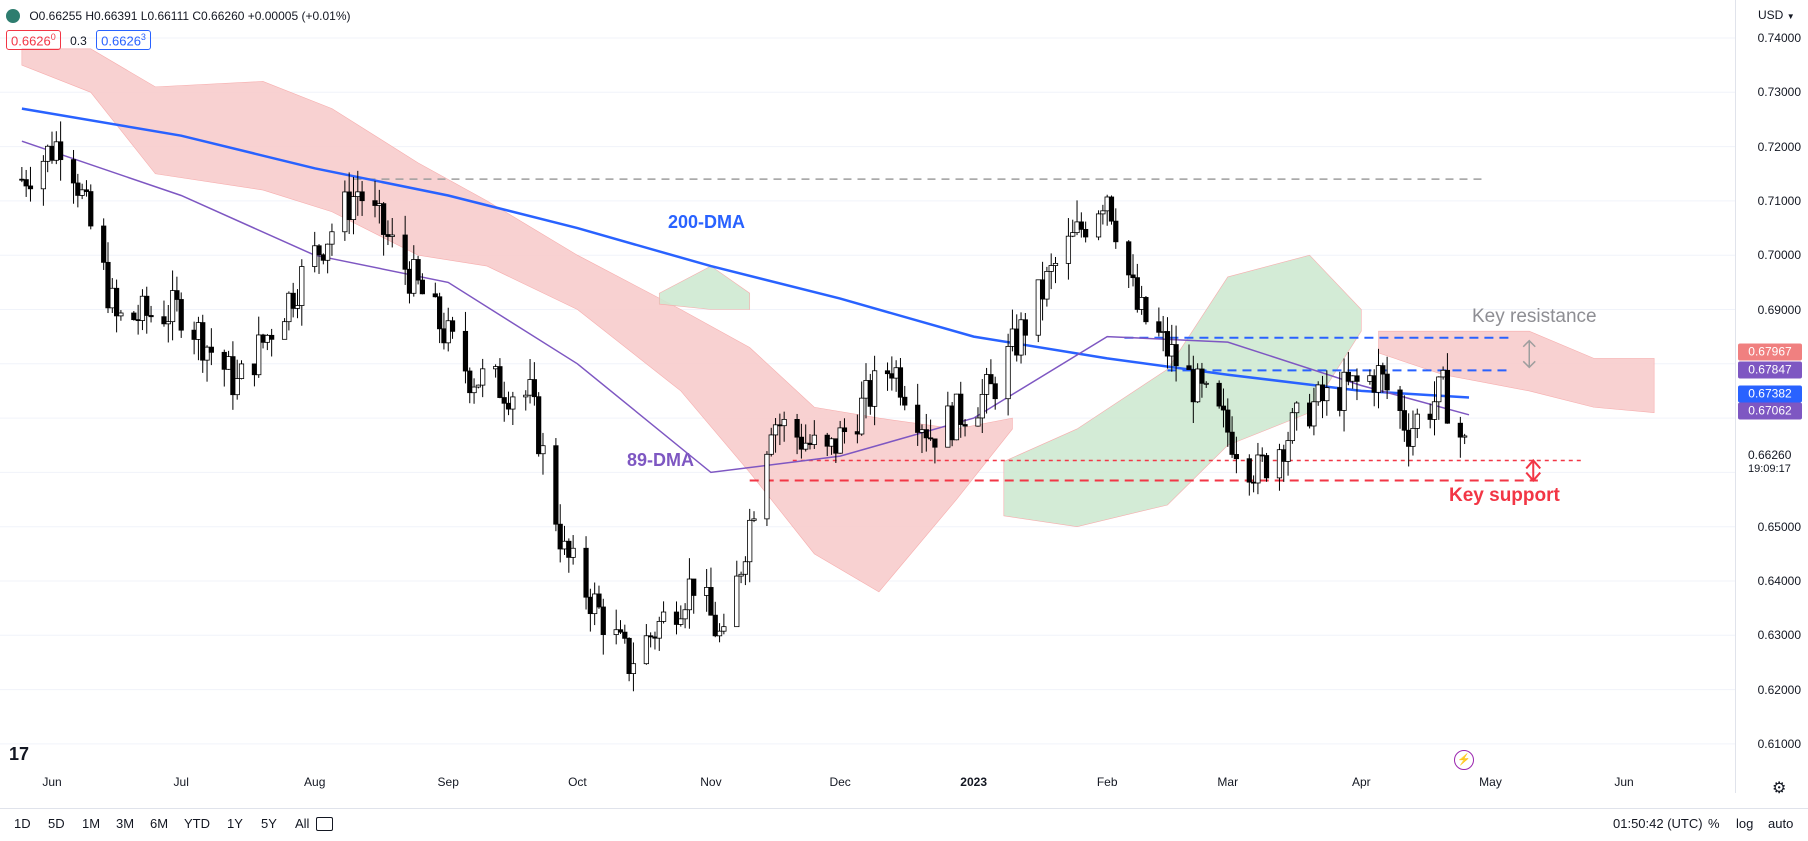 The height and width of the screenshot is (841, 1808). What do you see at coordinates (1624, 782) in the screenshot?
I see `time-tick: Jun` at bounding box center [1624, 782].